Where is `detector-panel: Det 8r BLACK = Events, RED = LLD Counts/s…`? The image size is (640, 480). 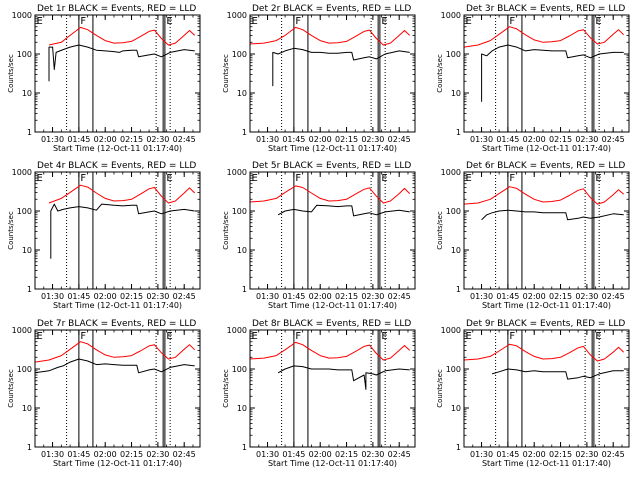
detector-panel: Det 8r BLACK = Events, RED = LLD Counts/s… is located at coordinates (319, 393).